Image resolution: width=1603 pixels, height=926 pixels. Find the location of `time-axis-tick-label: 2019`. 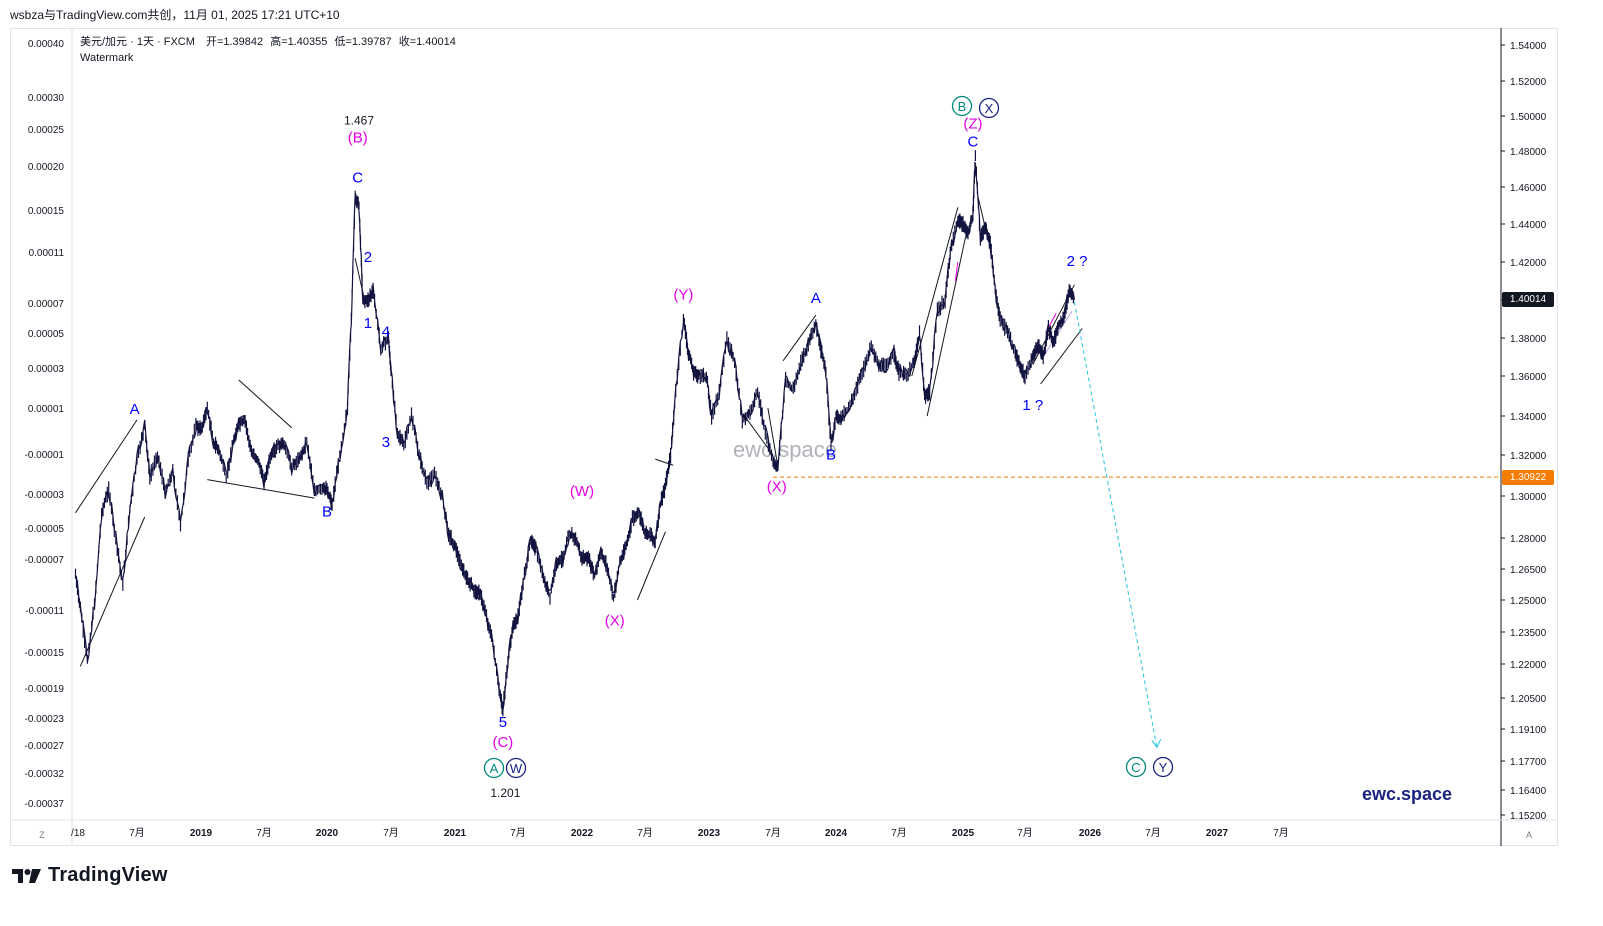

time-axis-tick-label: 2019 is located at coordinates (201, 833).